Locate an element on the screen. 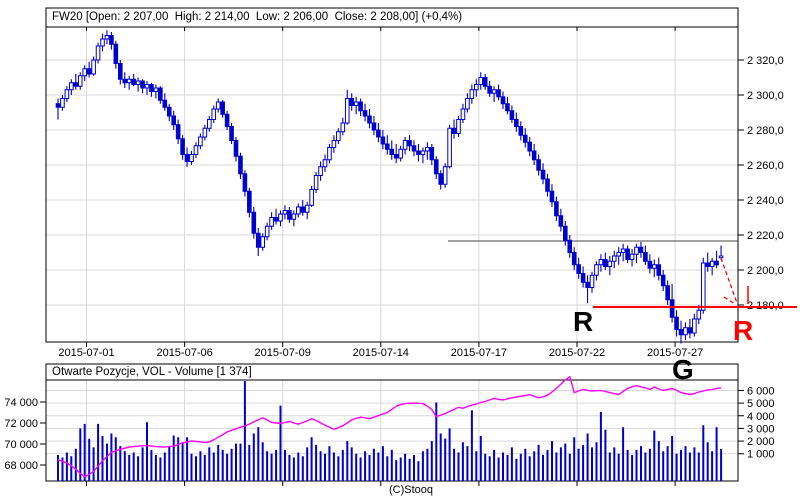 This screenshot has height=500, width=800. annotation-letter-r-red: R is located at coordinates (743, 330).